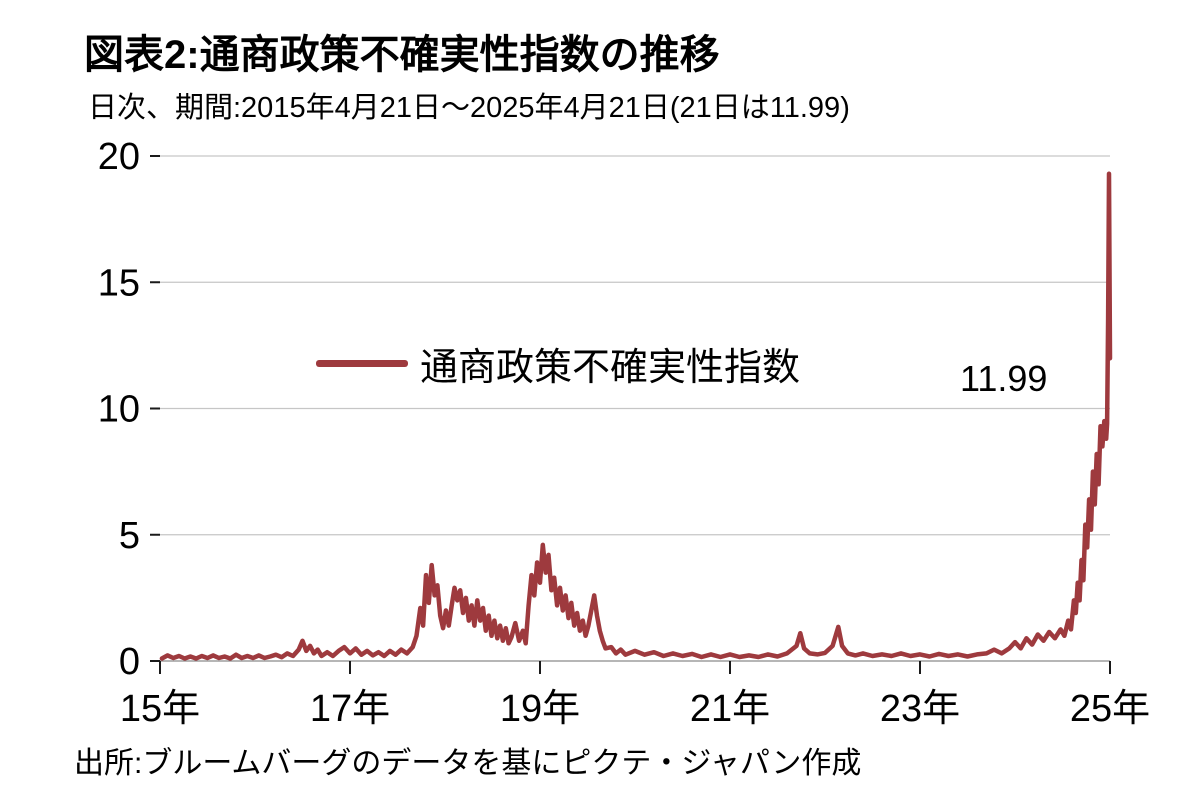 The width and height of the screenshot is (1197, 789). What do you see at coordinates (129, 536) in the screenshot?
I see `y-tick-label: 5` at bounding box center [129, 536].